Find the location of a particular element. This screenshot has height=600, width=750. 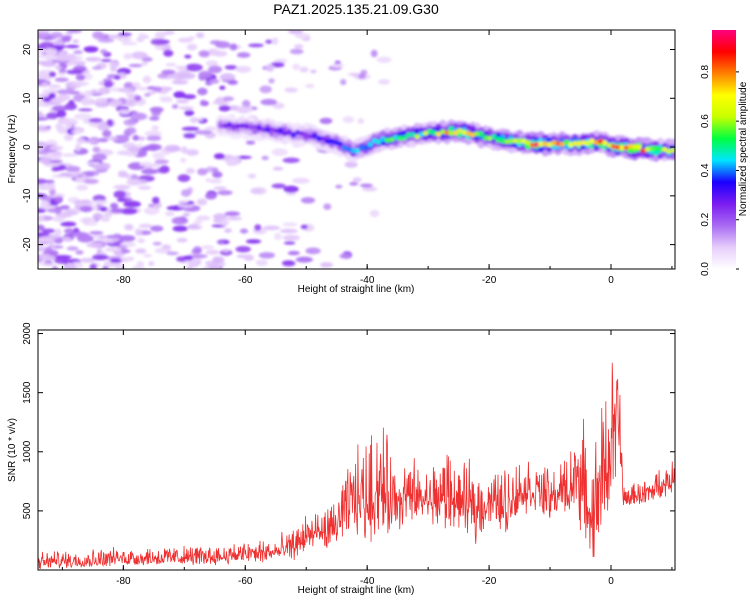

heatmap-y-tick-label: -20 is located at coordinates (27, 244).